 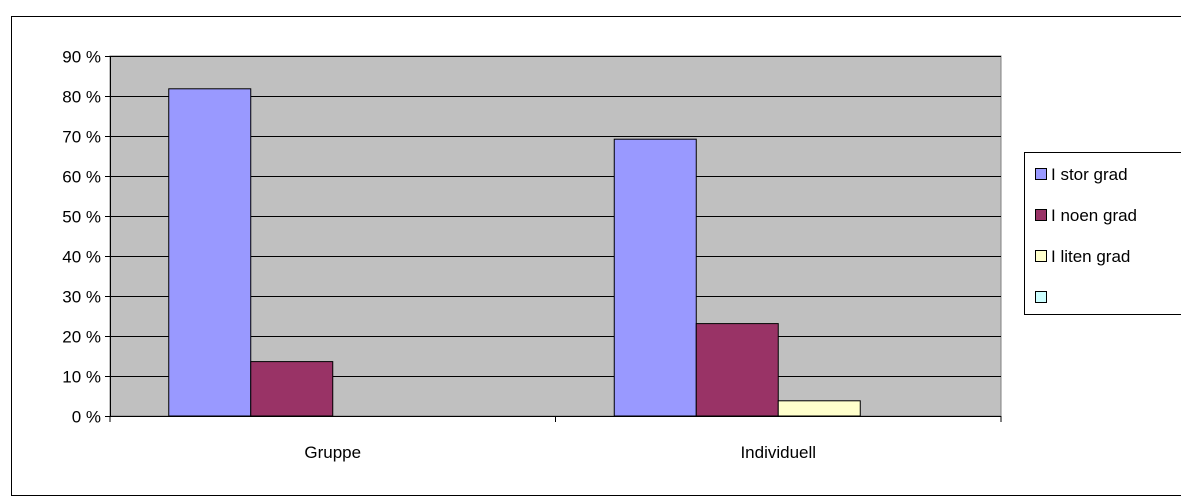 I want to click on y-tick-label: 80 %, so click(x=81, y=97).